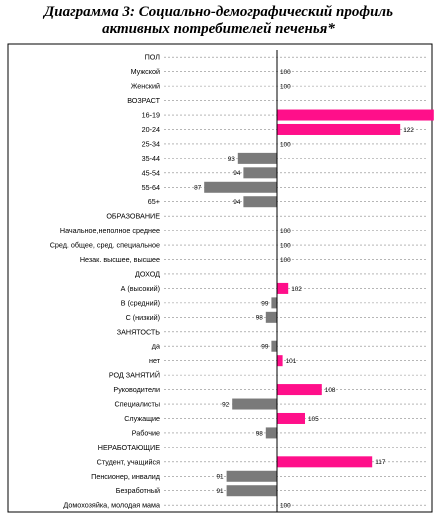 This screenshot has width=437, height=516. What do you see at coordinates (145, 86) in the screenshot?
I see `category-label: Женский` at bounding box center [145, 86].